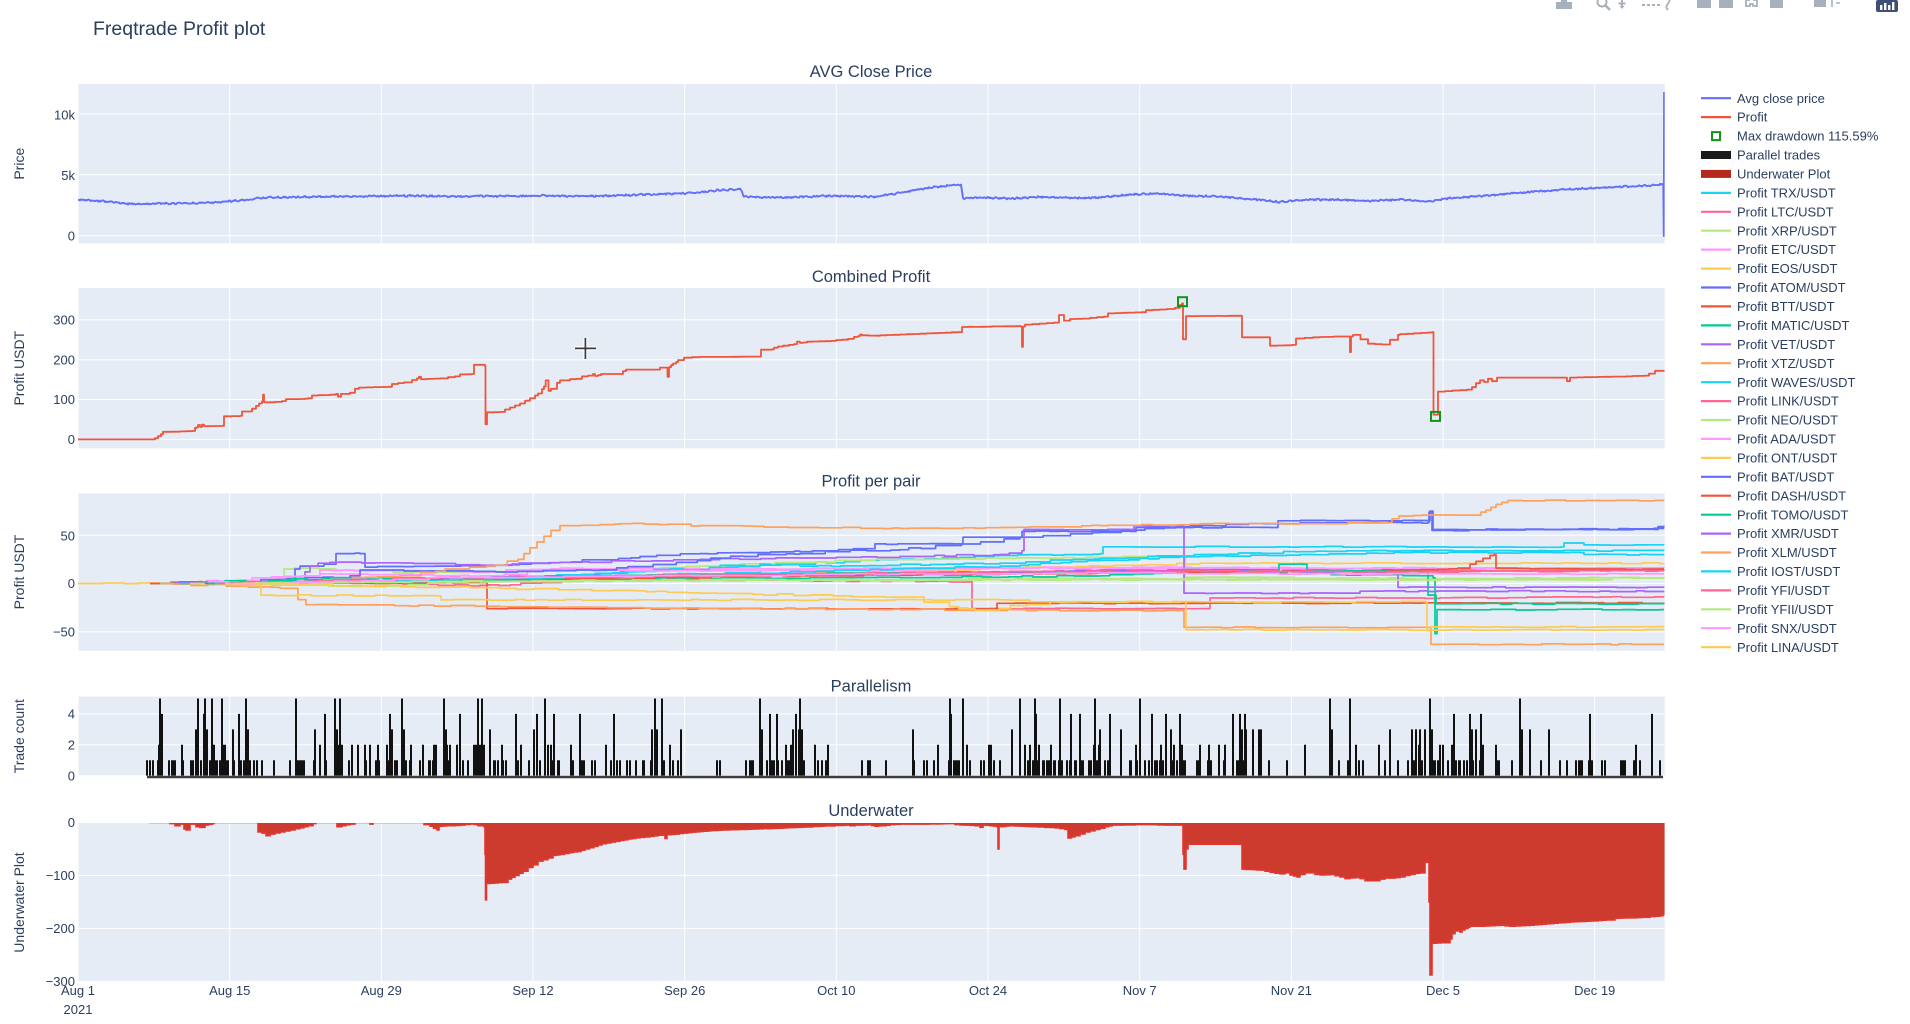 The height and width of the screenshot is (1024, 1910). Describe the element at coordinates (1791, 495) in the screenshot. I see `svg-text: Profit DASH/USDT` at that location.